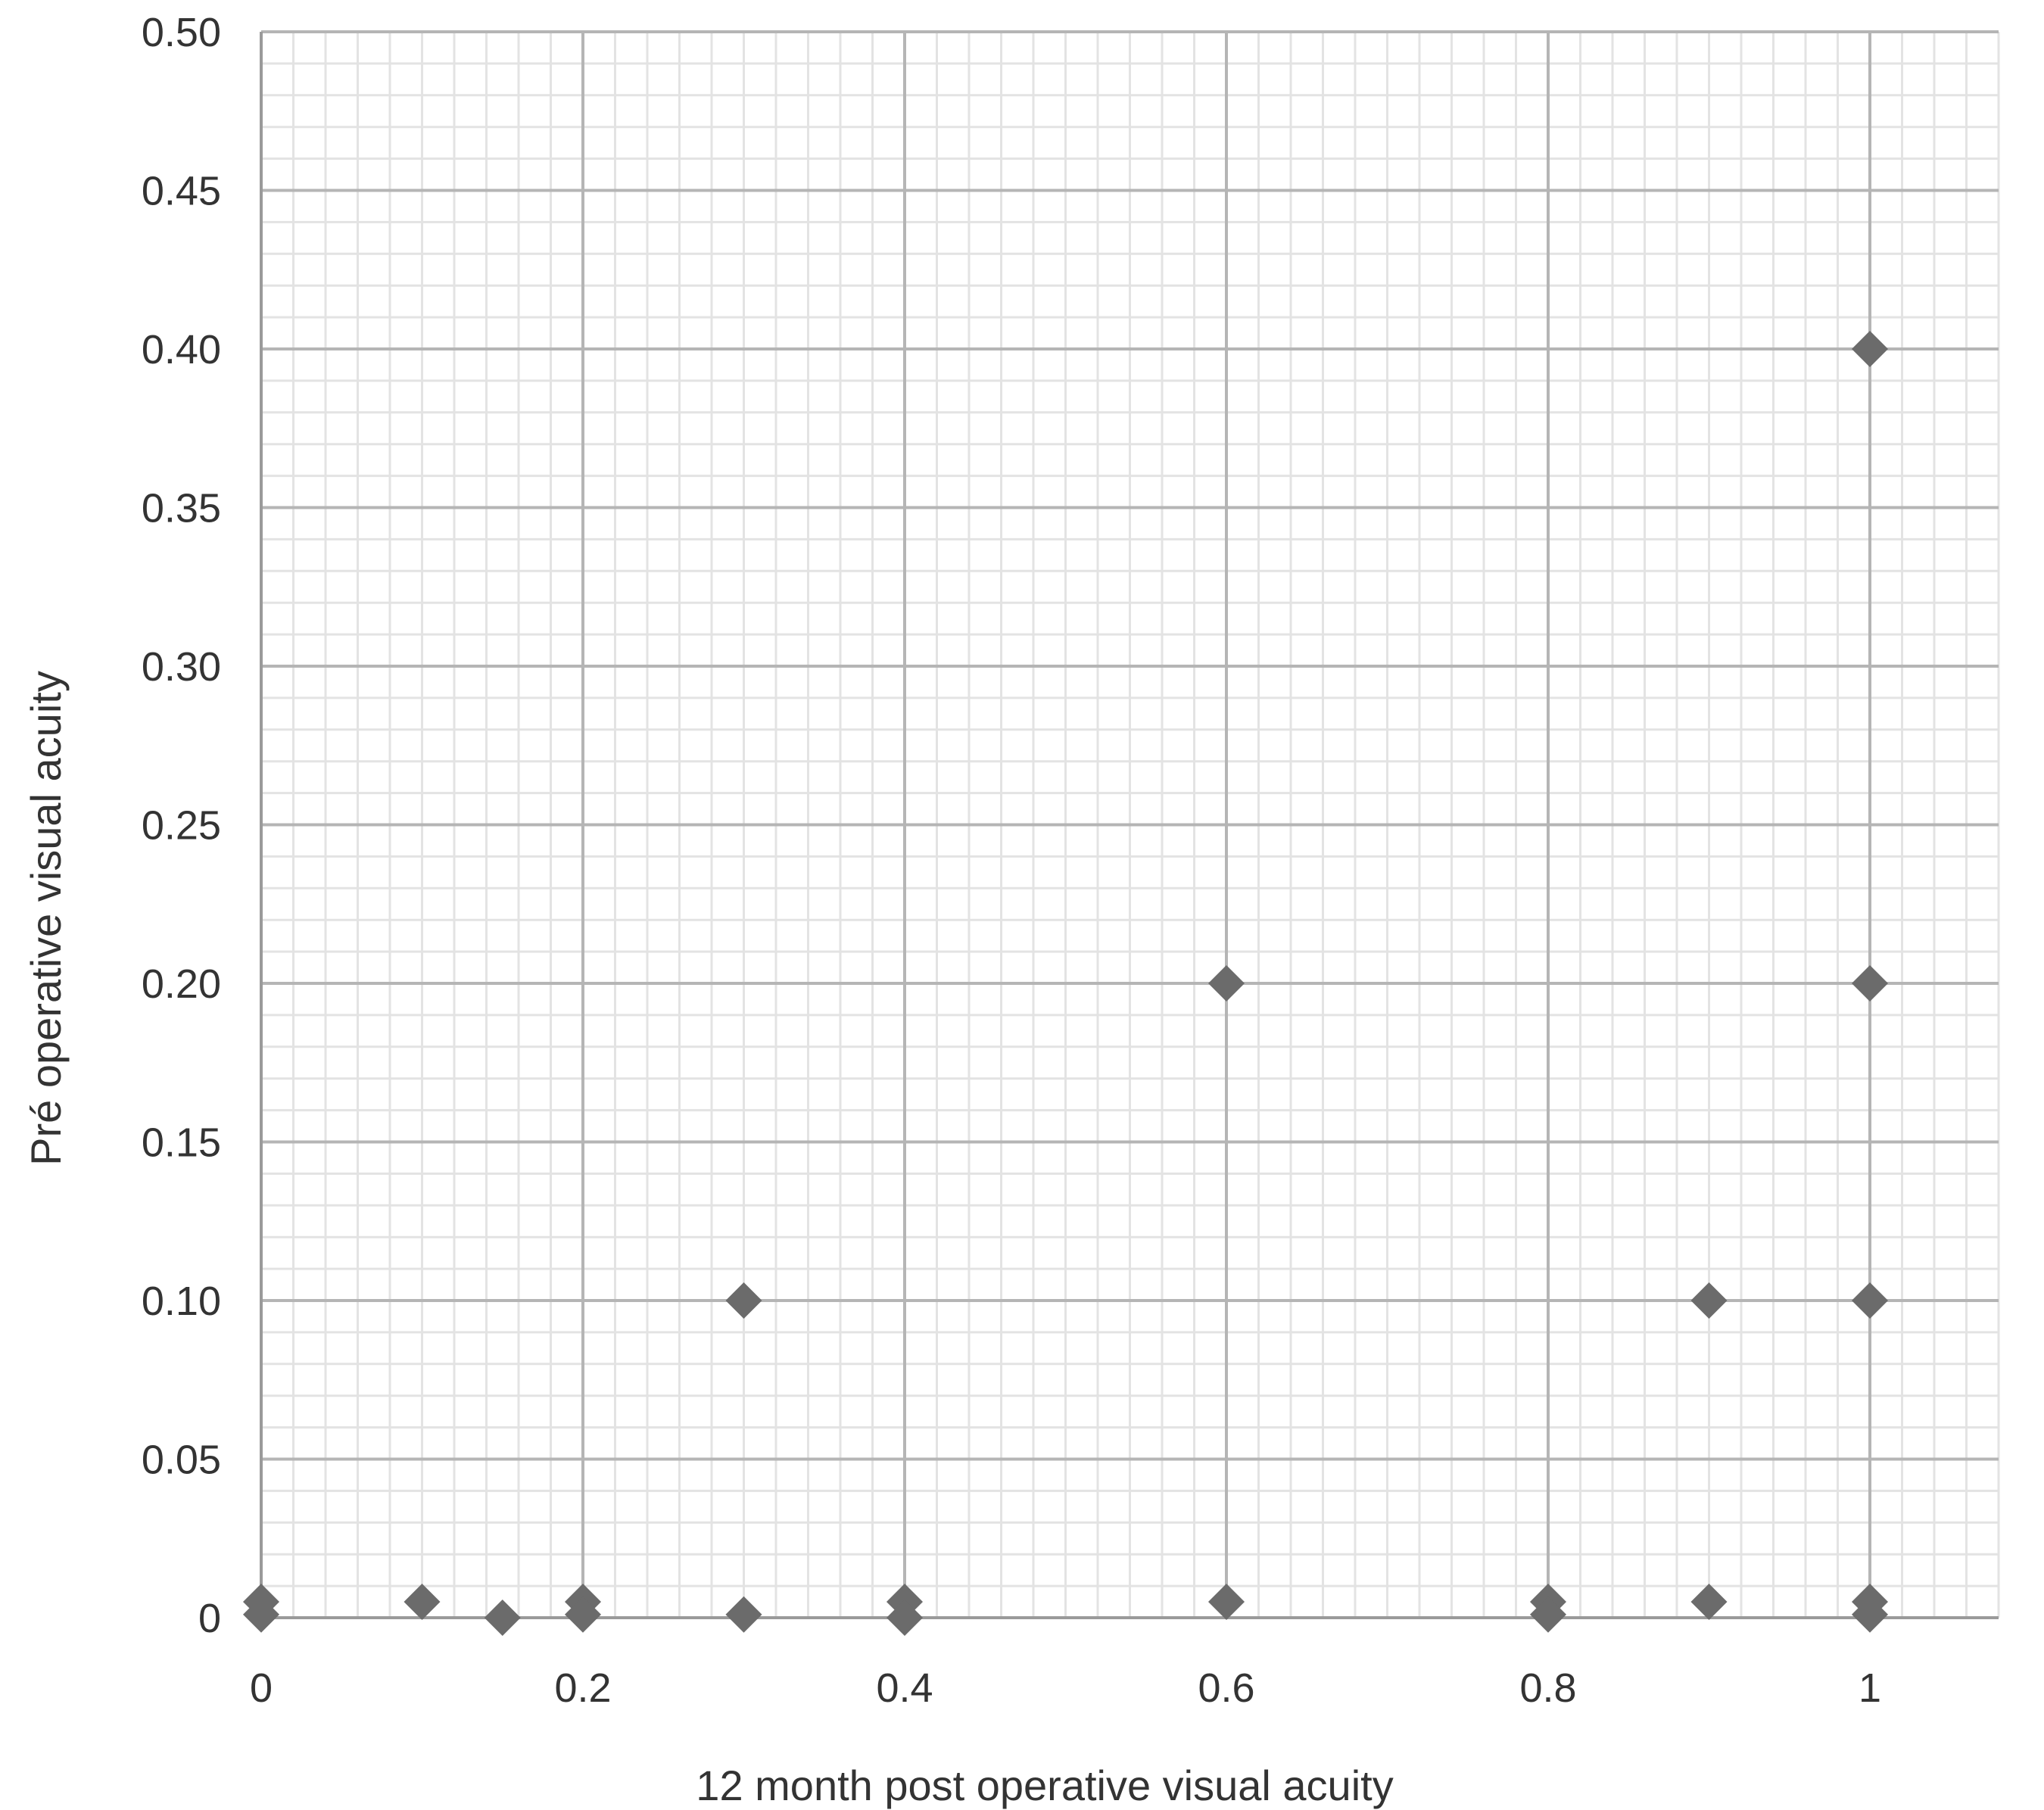 The height and width of the screenshot is (1810, 2044). I want to click on x-tick-label: 0.2, so click(582, 1688).